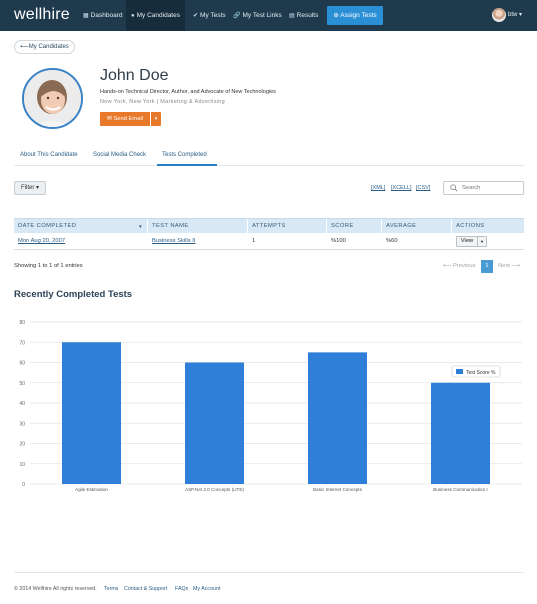  Describe the element at coordinates (483, 188) in the screenshot. I see `search-input: Search` at that location.